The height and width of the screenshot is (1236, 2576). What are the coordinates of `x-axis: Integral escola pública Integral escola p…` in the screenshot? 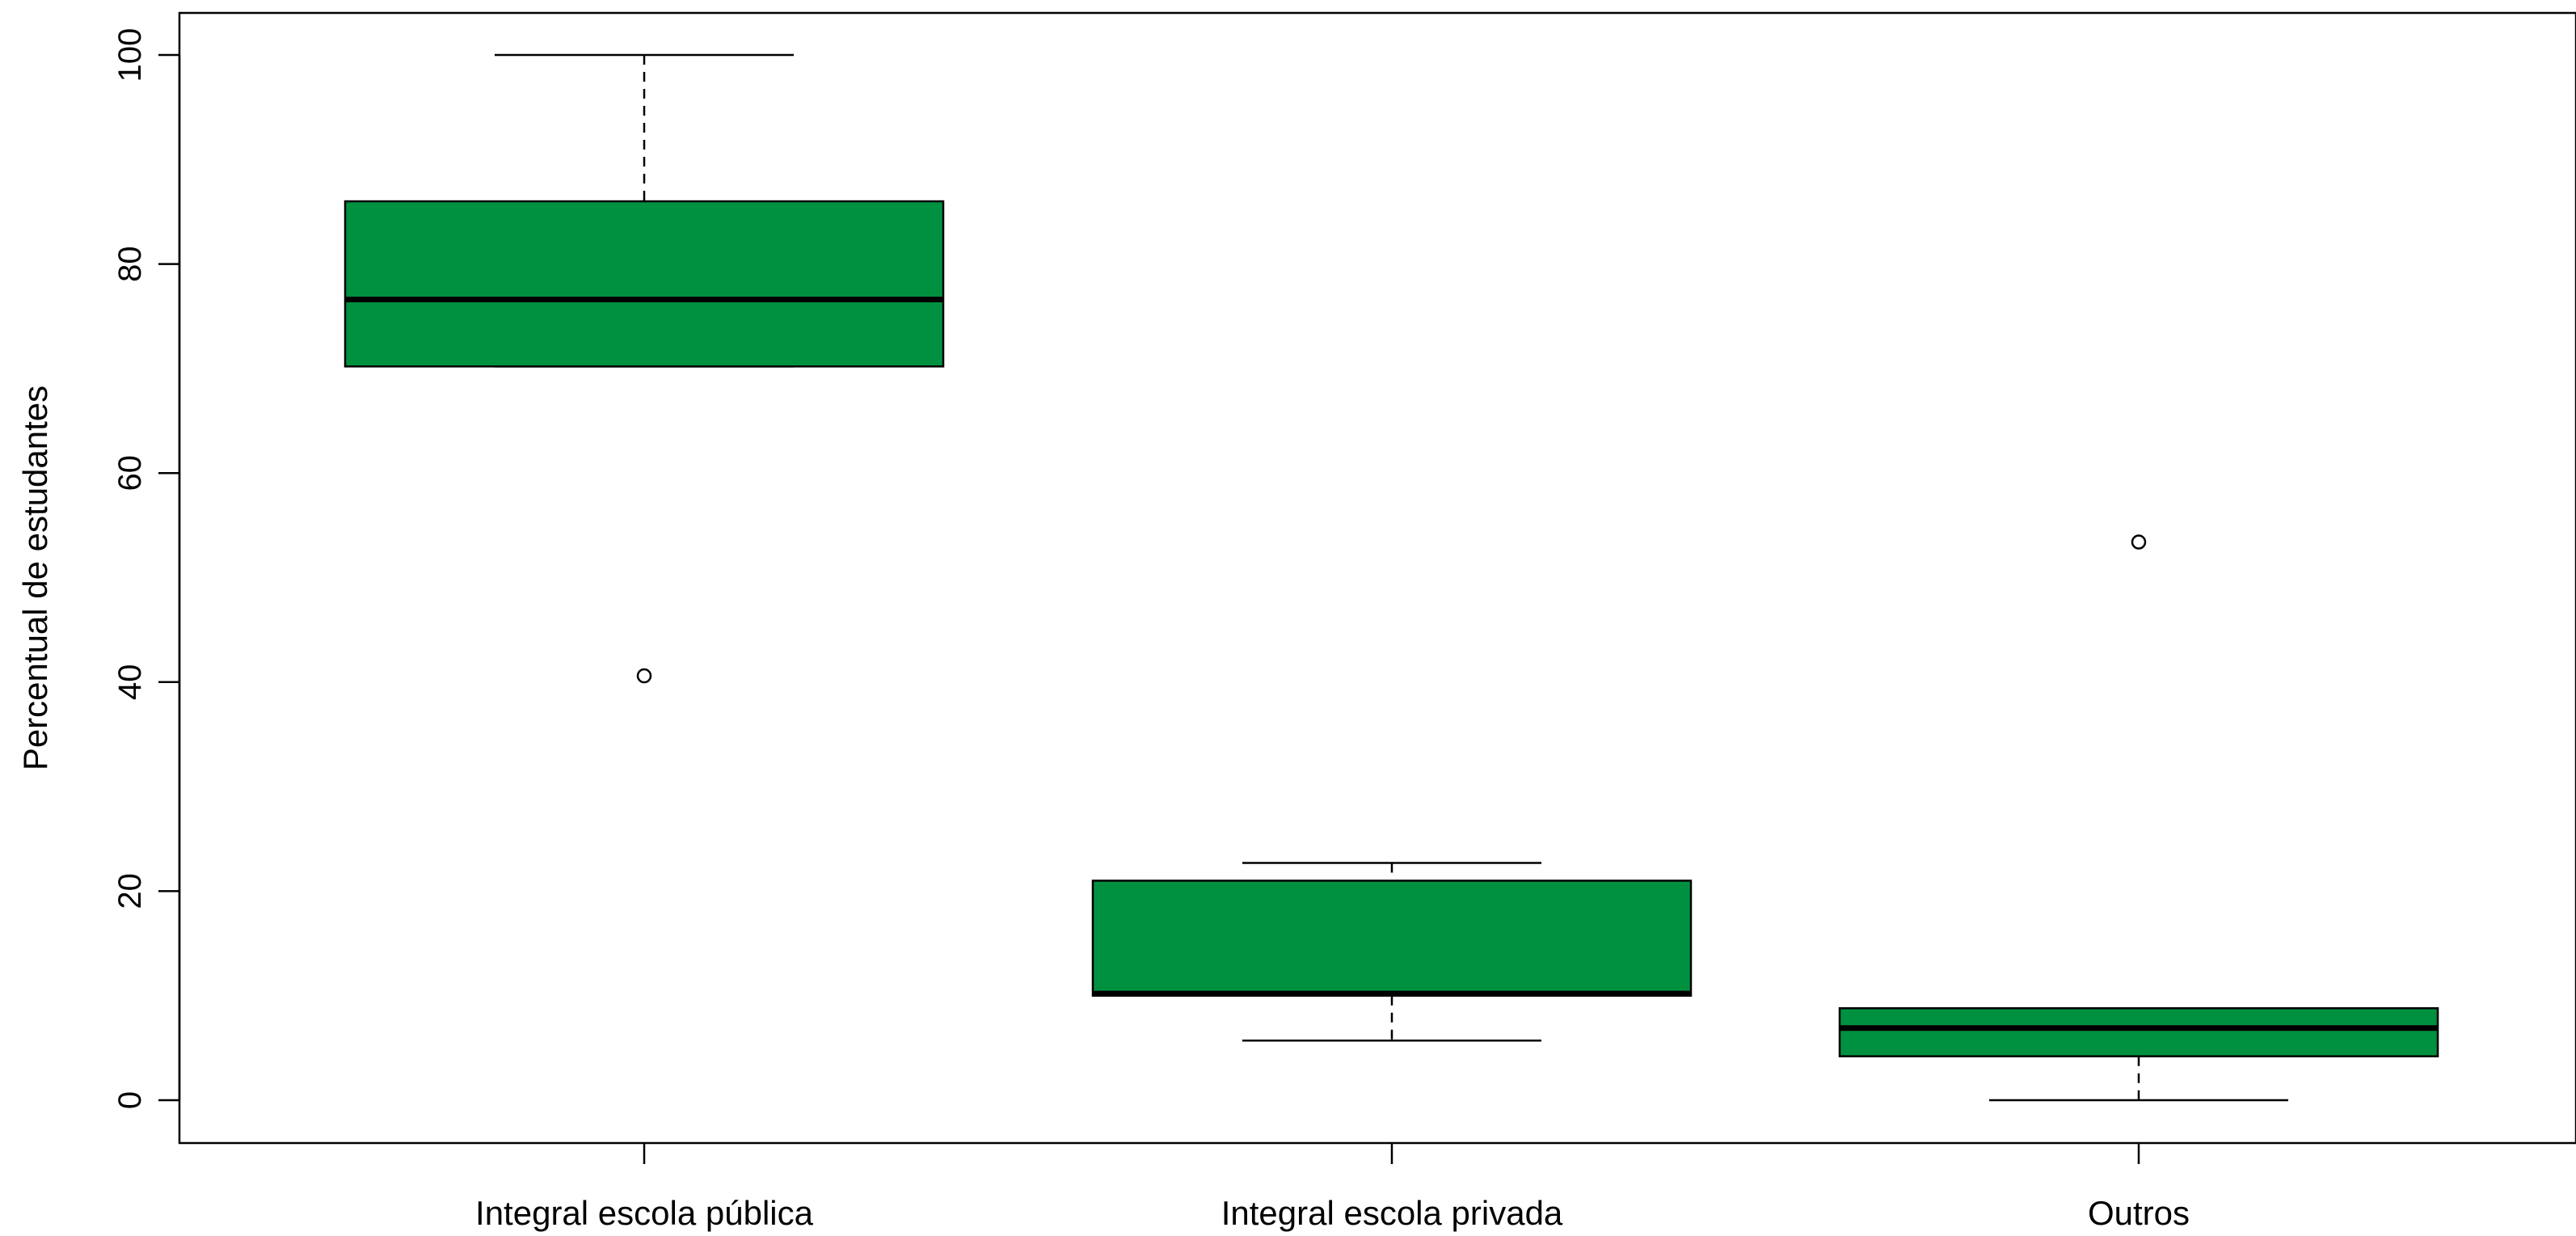 It's located at (1333, 1187).